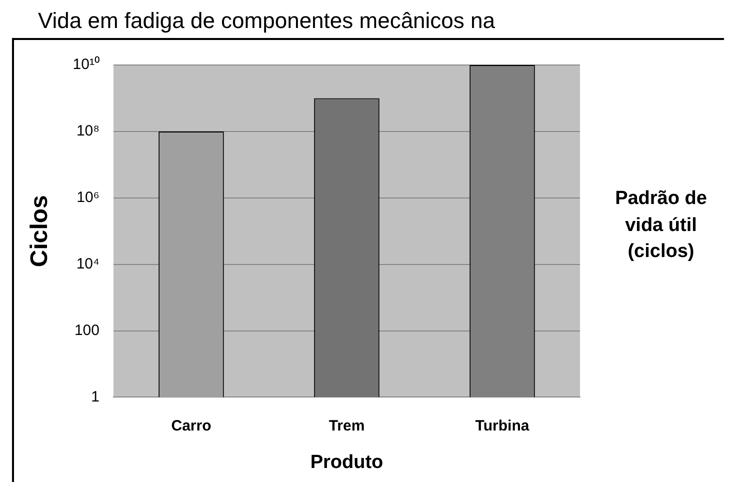  I want to click on x-tick-label: Trem, so click(346, 425).